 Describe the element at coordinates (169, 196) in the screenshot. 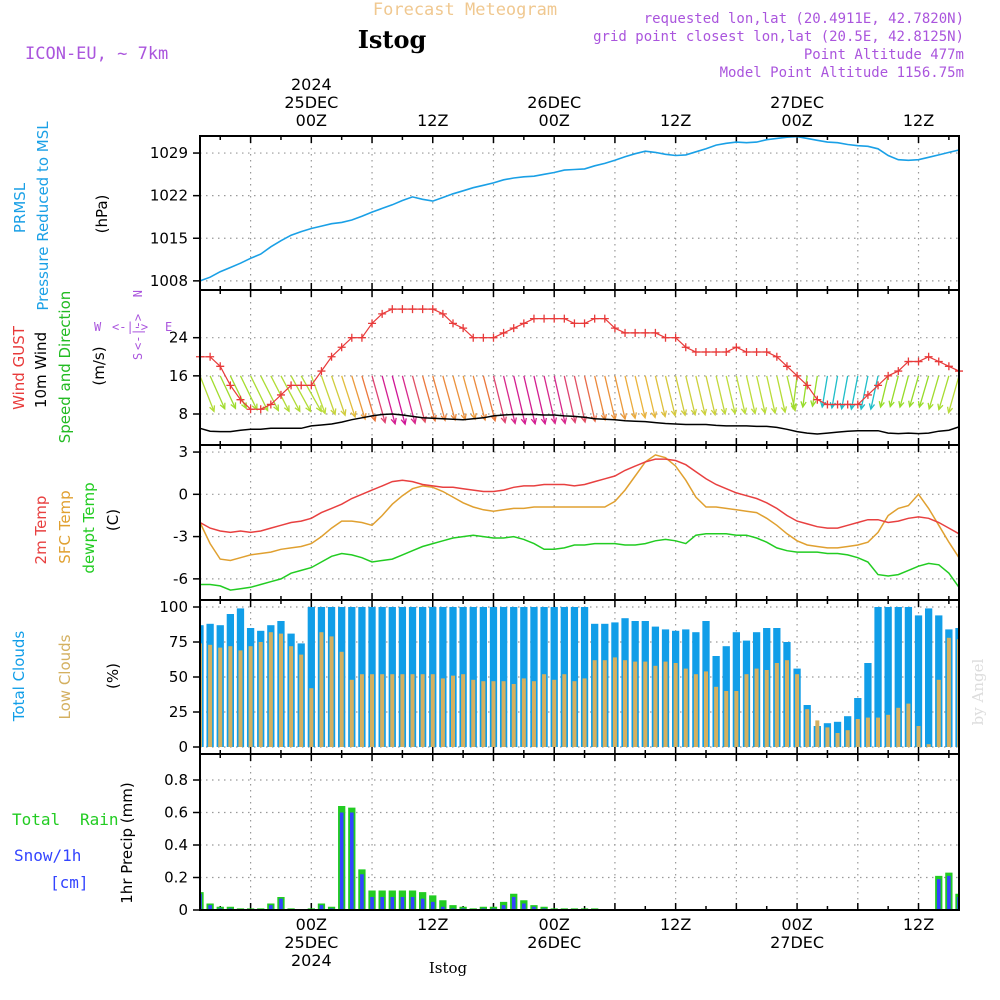

I see `y-tick-label: 1022` at that location.